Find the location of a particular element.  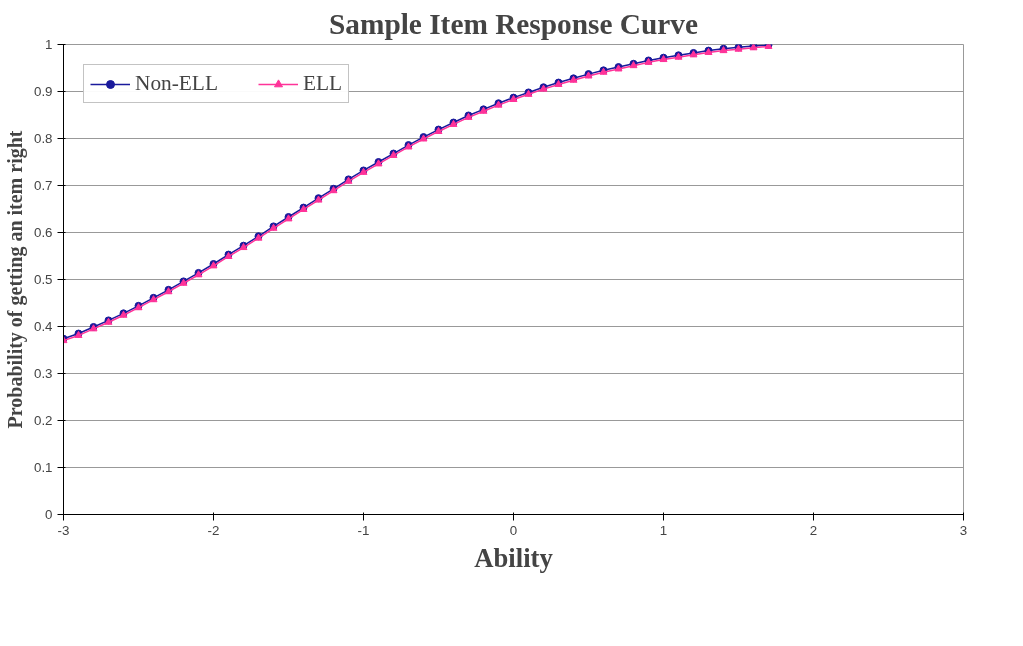

x-tick-label: 0 is located at coordinates (513, 530).